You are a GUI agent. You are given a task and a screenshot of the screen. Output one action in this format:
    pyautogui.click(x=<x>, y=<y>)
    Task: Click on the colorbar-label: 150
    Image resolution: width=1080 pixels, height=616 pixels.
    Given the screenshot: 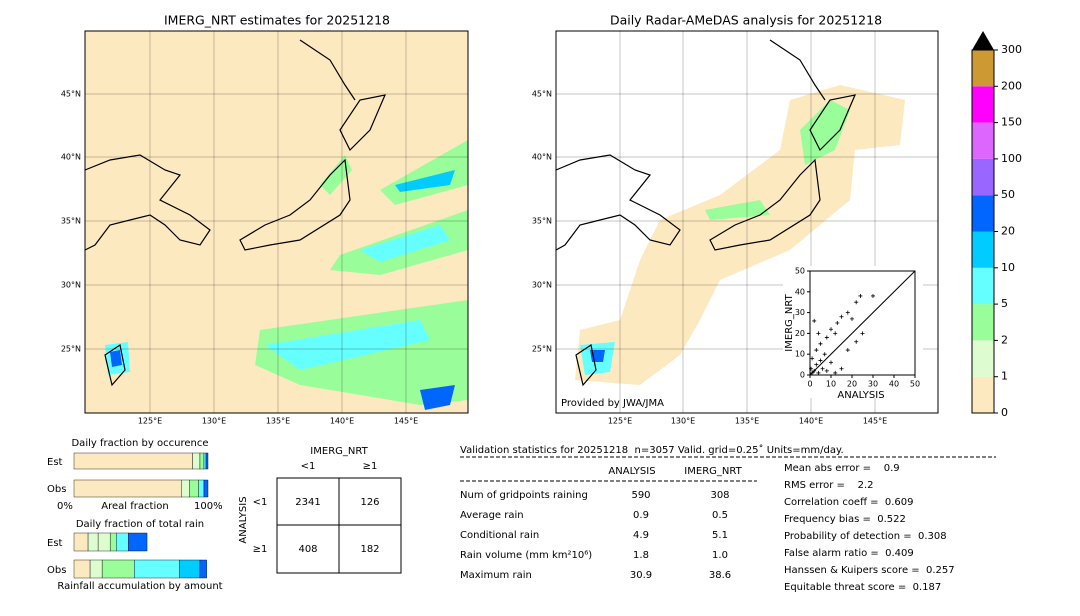 What is the action you would take?
    pyautogui.click(x=1011, y=122)
    